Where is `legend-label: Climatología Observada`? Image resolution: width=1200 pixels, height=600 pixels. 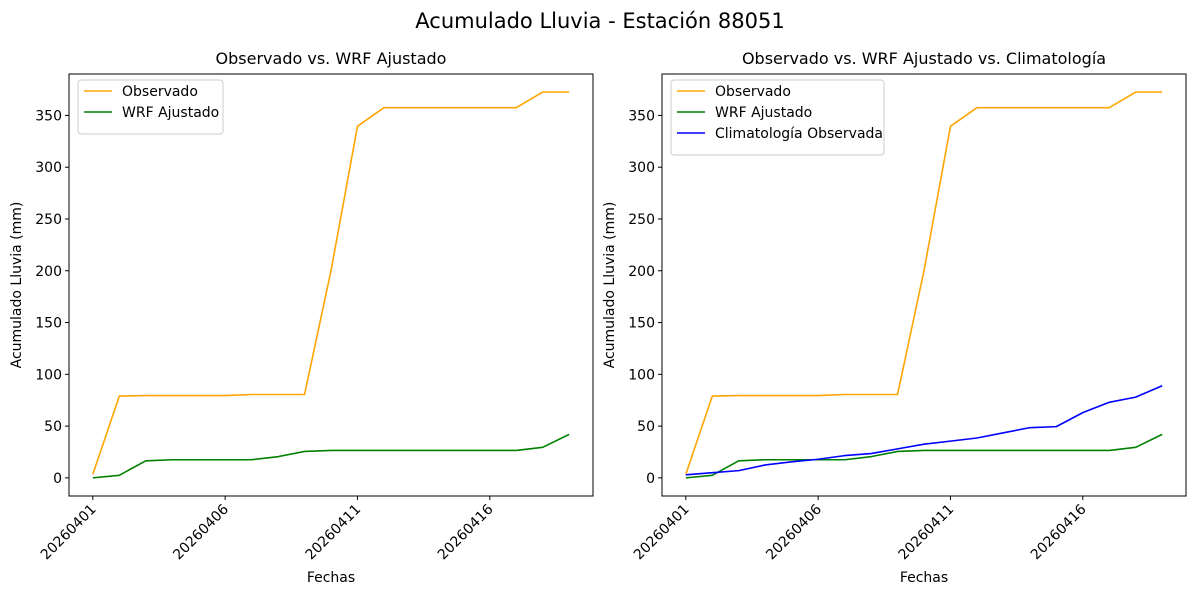 legend-label: Climatología Observada is located at coordinates (799, 134).